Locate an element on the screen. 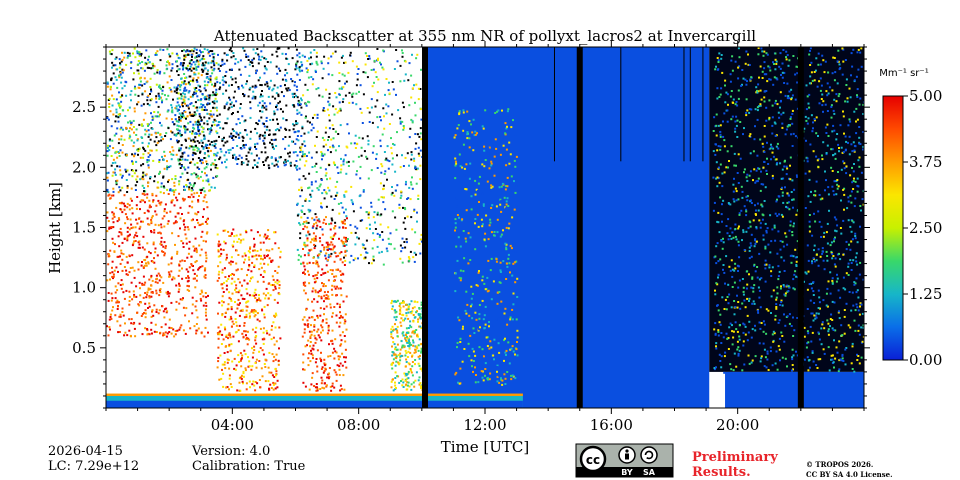 The width and height of the screenshot is (960, 480). info-lc: LC: 7.29e+12 is located at coordinates (93, 466).